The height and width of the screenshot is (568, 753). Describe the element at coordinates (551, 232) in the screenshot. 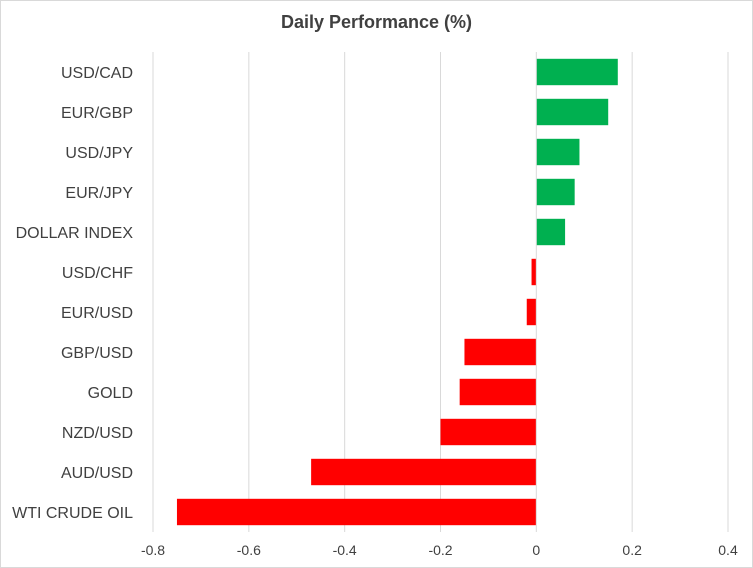

I see `bar-dollar-index` at that location.